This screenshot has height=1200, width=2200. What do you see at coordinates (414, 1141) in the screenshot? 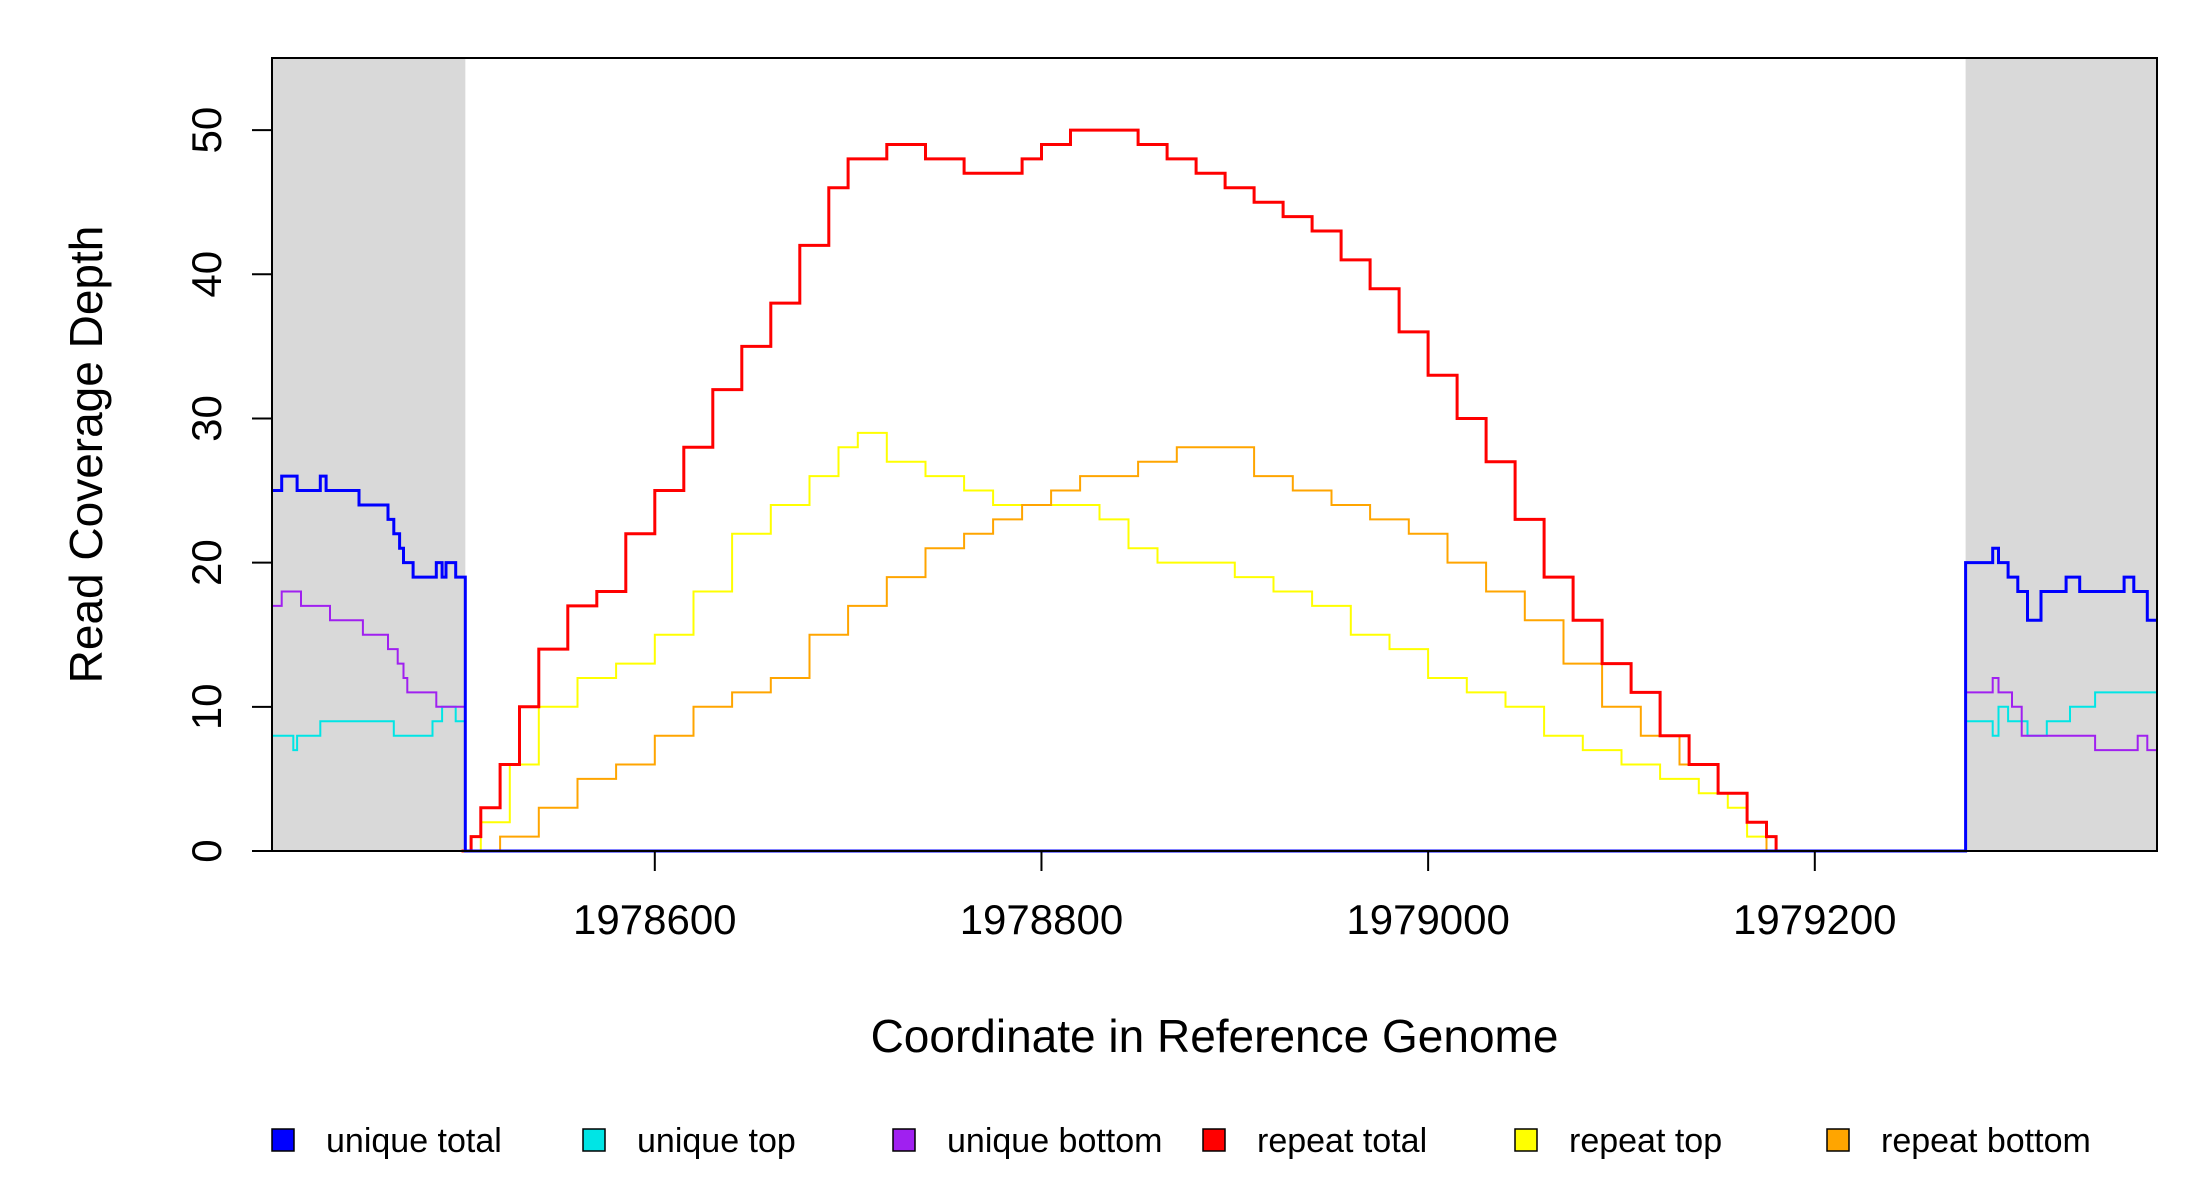
I see `legend-label: unique total` at bounding box center [414, 1141].